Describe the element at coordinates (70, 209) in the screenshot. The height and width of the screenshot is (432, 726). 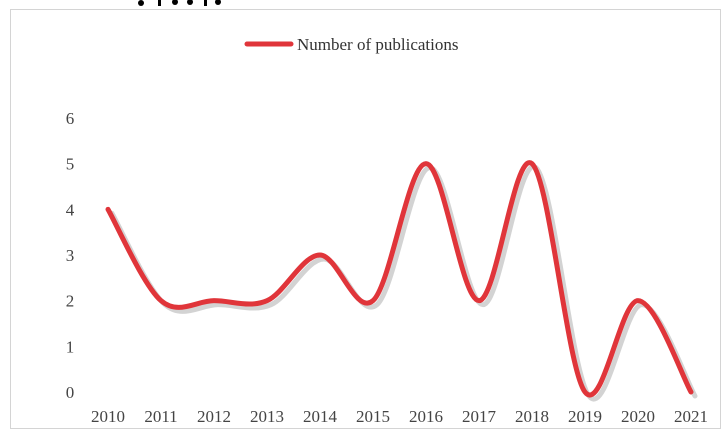
I see `y-tick-label: 4` at that location.